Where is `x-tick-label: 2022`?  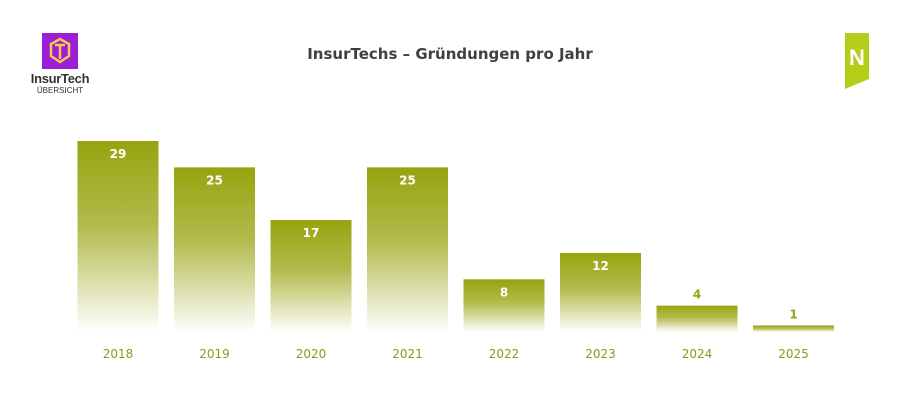
x-tick-label: 2022 is located at coordinates (504, 354).